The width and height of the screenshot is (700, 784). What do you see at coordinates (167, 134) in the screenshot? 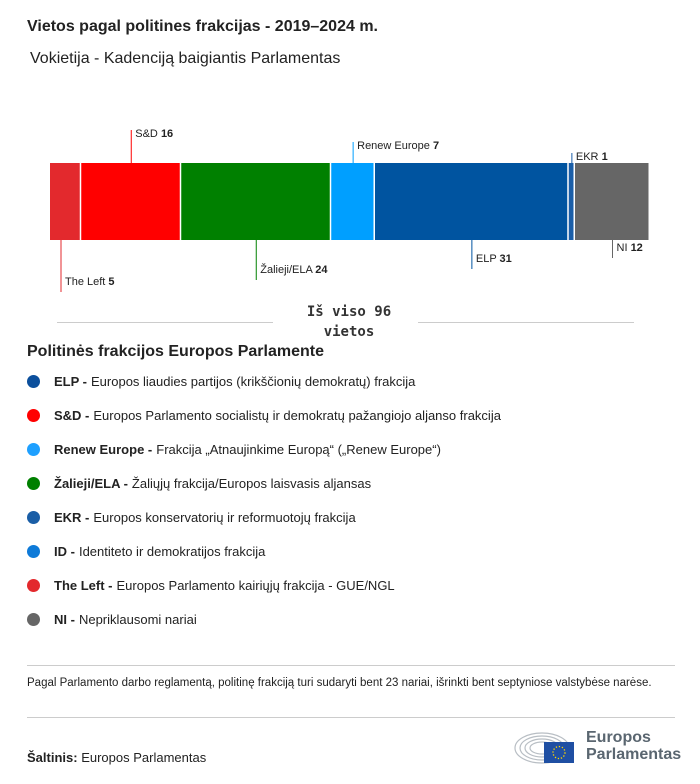
I see `segment-value: 16` at bounding box center [167, 134].